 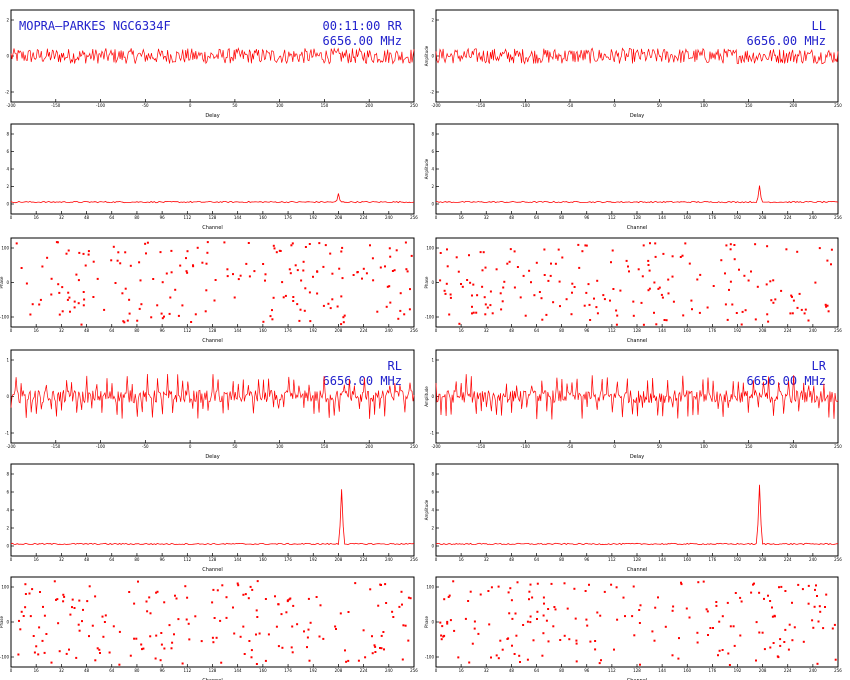 I want to click on frequency-label: 6656.00 MHz, so click(x=362, y=381).